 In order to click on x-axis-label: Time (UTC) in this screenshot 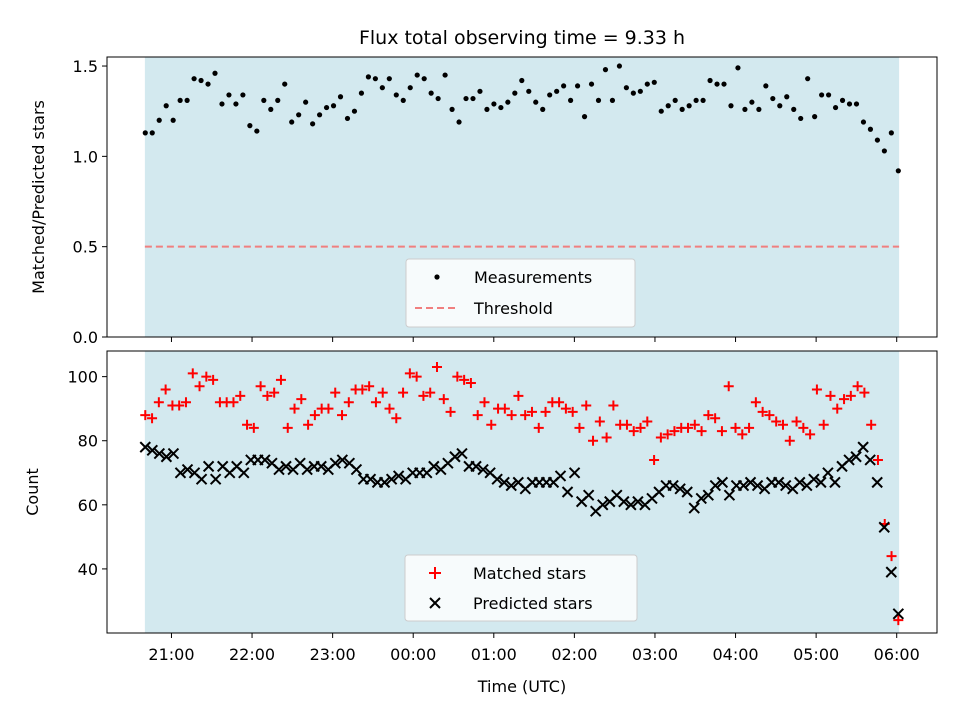, I will do `click(521, 686)`.